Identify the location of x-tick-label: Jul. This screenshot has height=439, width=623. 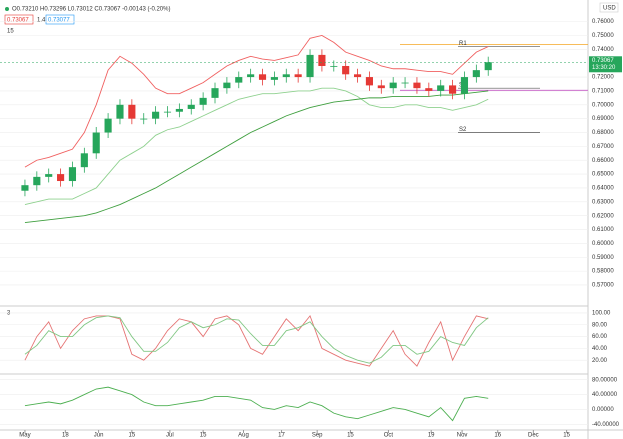
(170, 436).